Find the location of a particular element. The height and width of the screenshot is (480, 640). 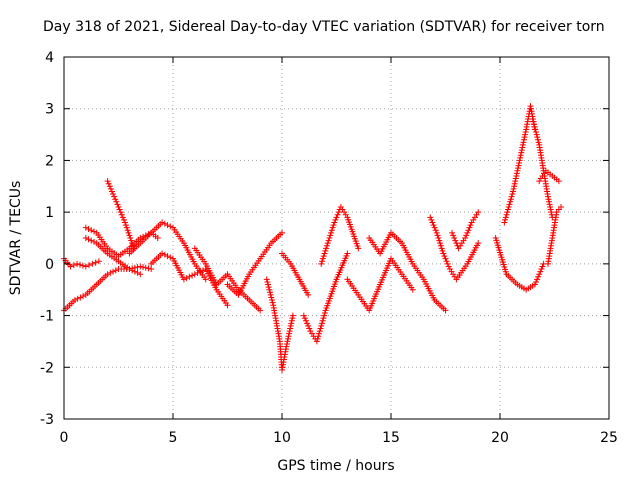

y-tick-label: 3 is located at coordinates (49, 110).